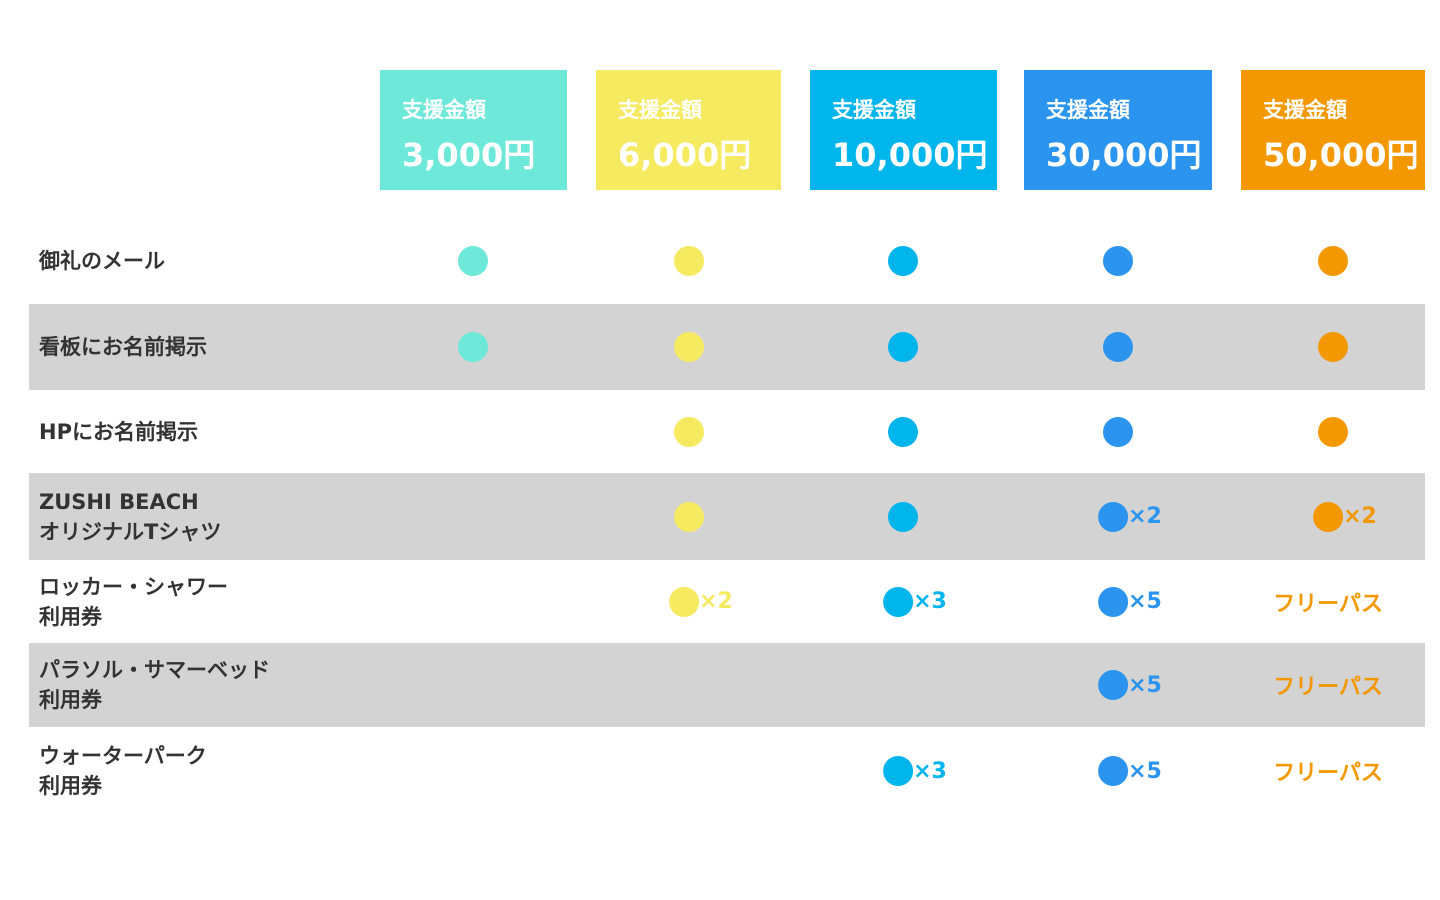  I want to click on column-header: 支援金額 3,000円, so click(473, 130).